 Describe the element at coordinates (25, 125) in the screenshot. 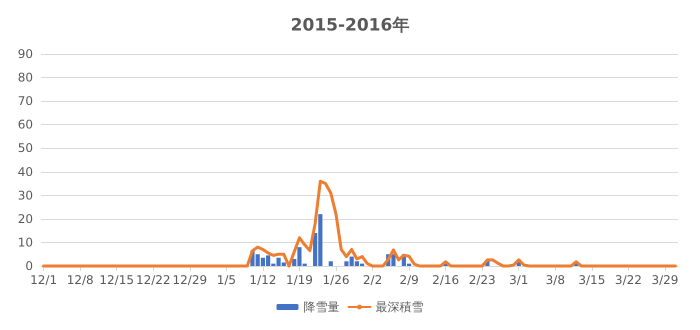

I see `y-tick-label: 60` at that location.